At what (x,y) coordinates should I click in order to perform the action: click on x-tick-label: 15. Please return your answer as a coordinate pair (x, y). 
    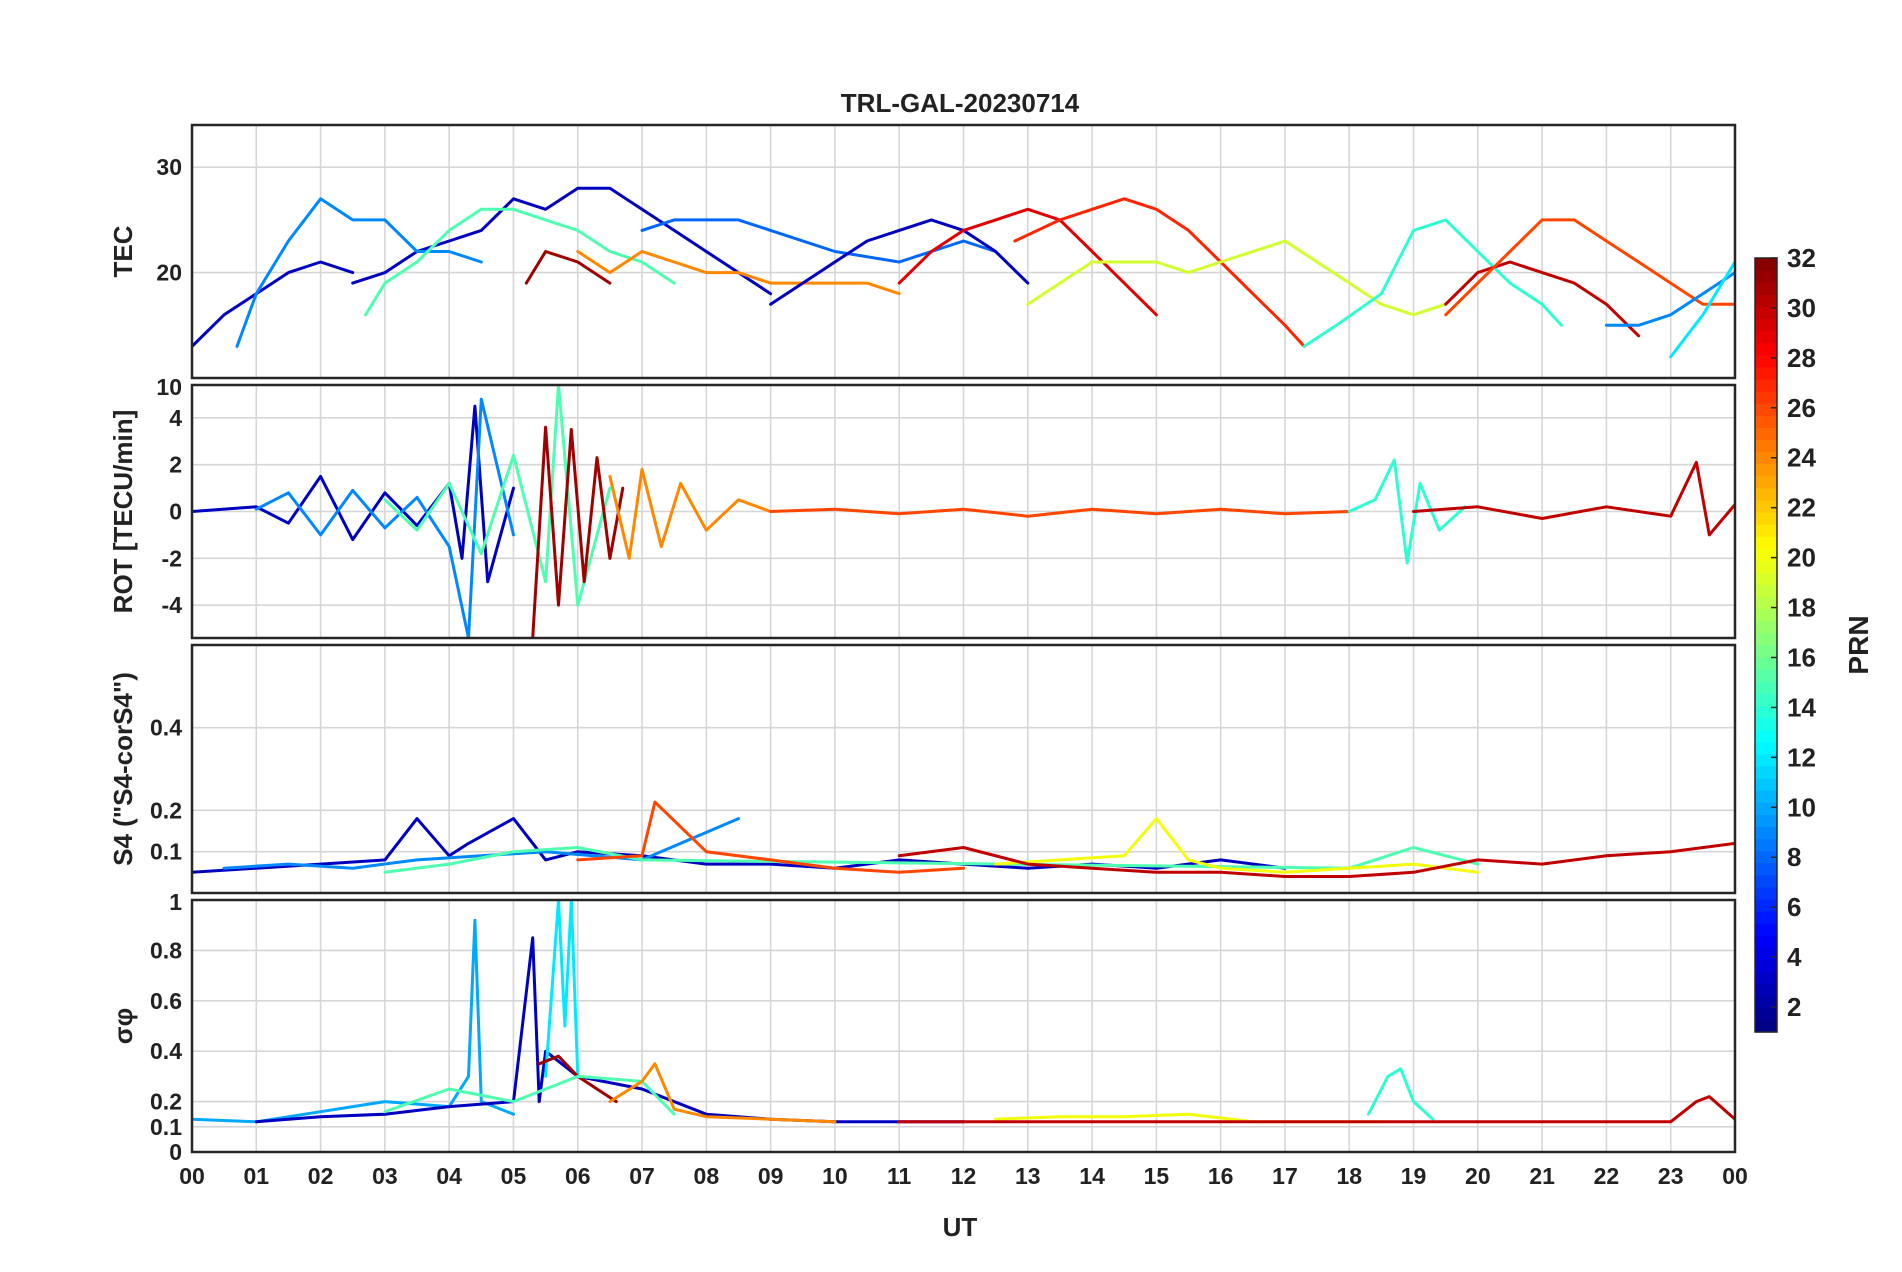
    Looking at the image, I should click on (1157, 1176).